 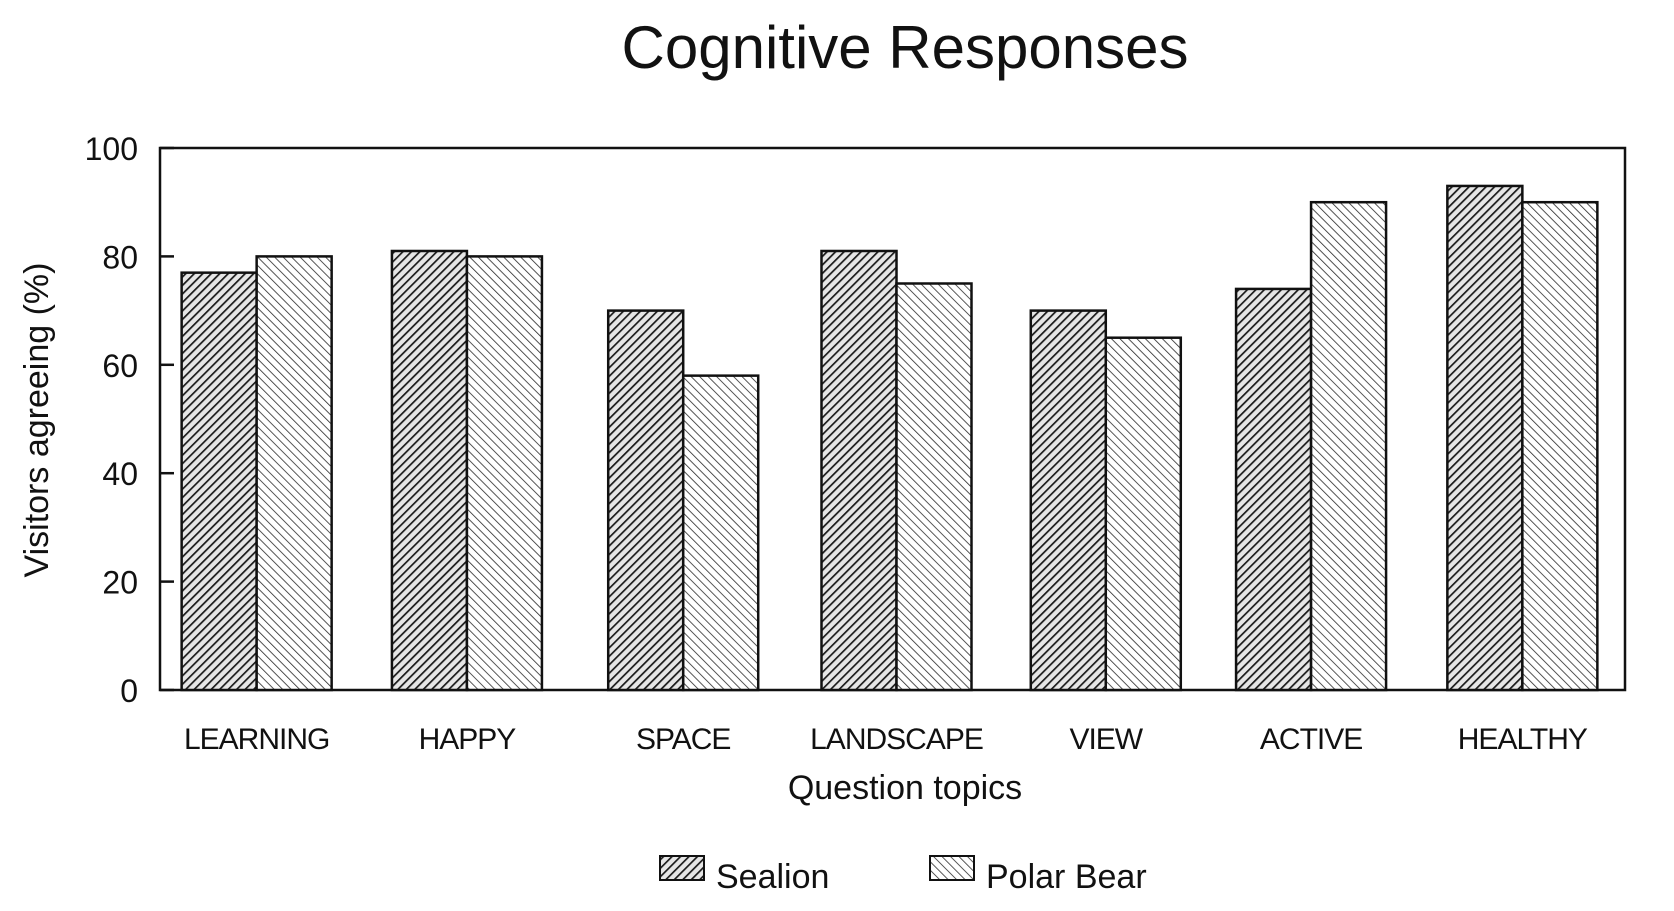 I want to click on bar-polar-bear-healthy, so click(x=1560, y=446).